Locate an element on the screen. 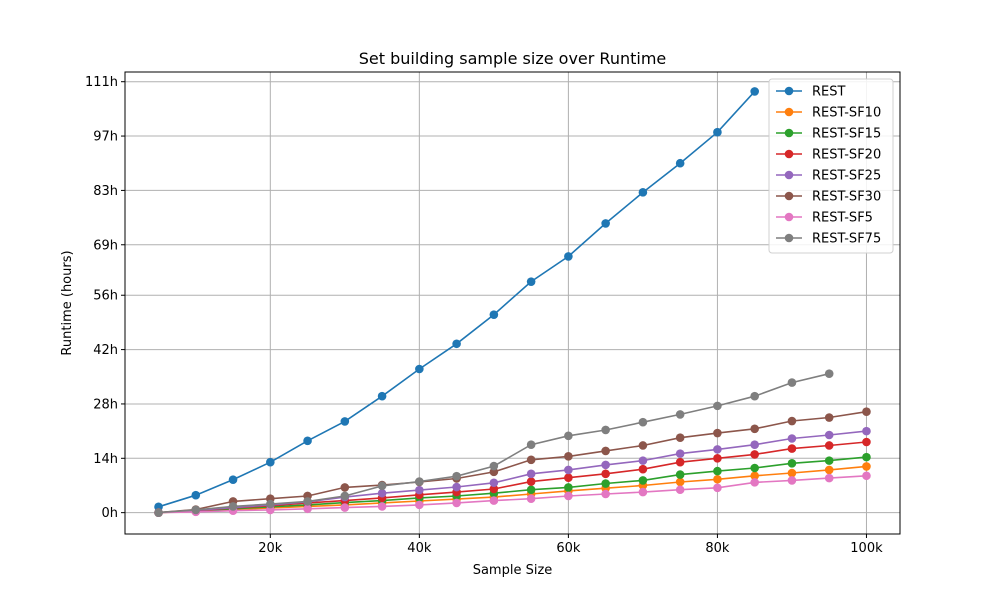 The height and width of the screenshot is (600, 1000). legend-entry: REST-SF5 is located at coordinates (824, 218).